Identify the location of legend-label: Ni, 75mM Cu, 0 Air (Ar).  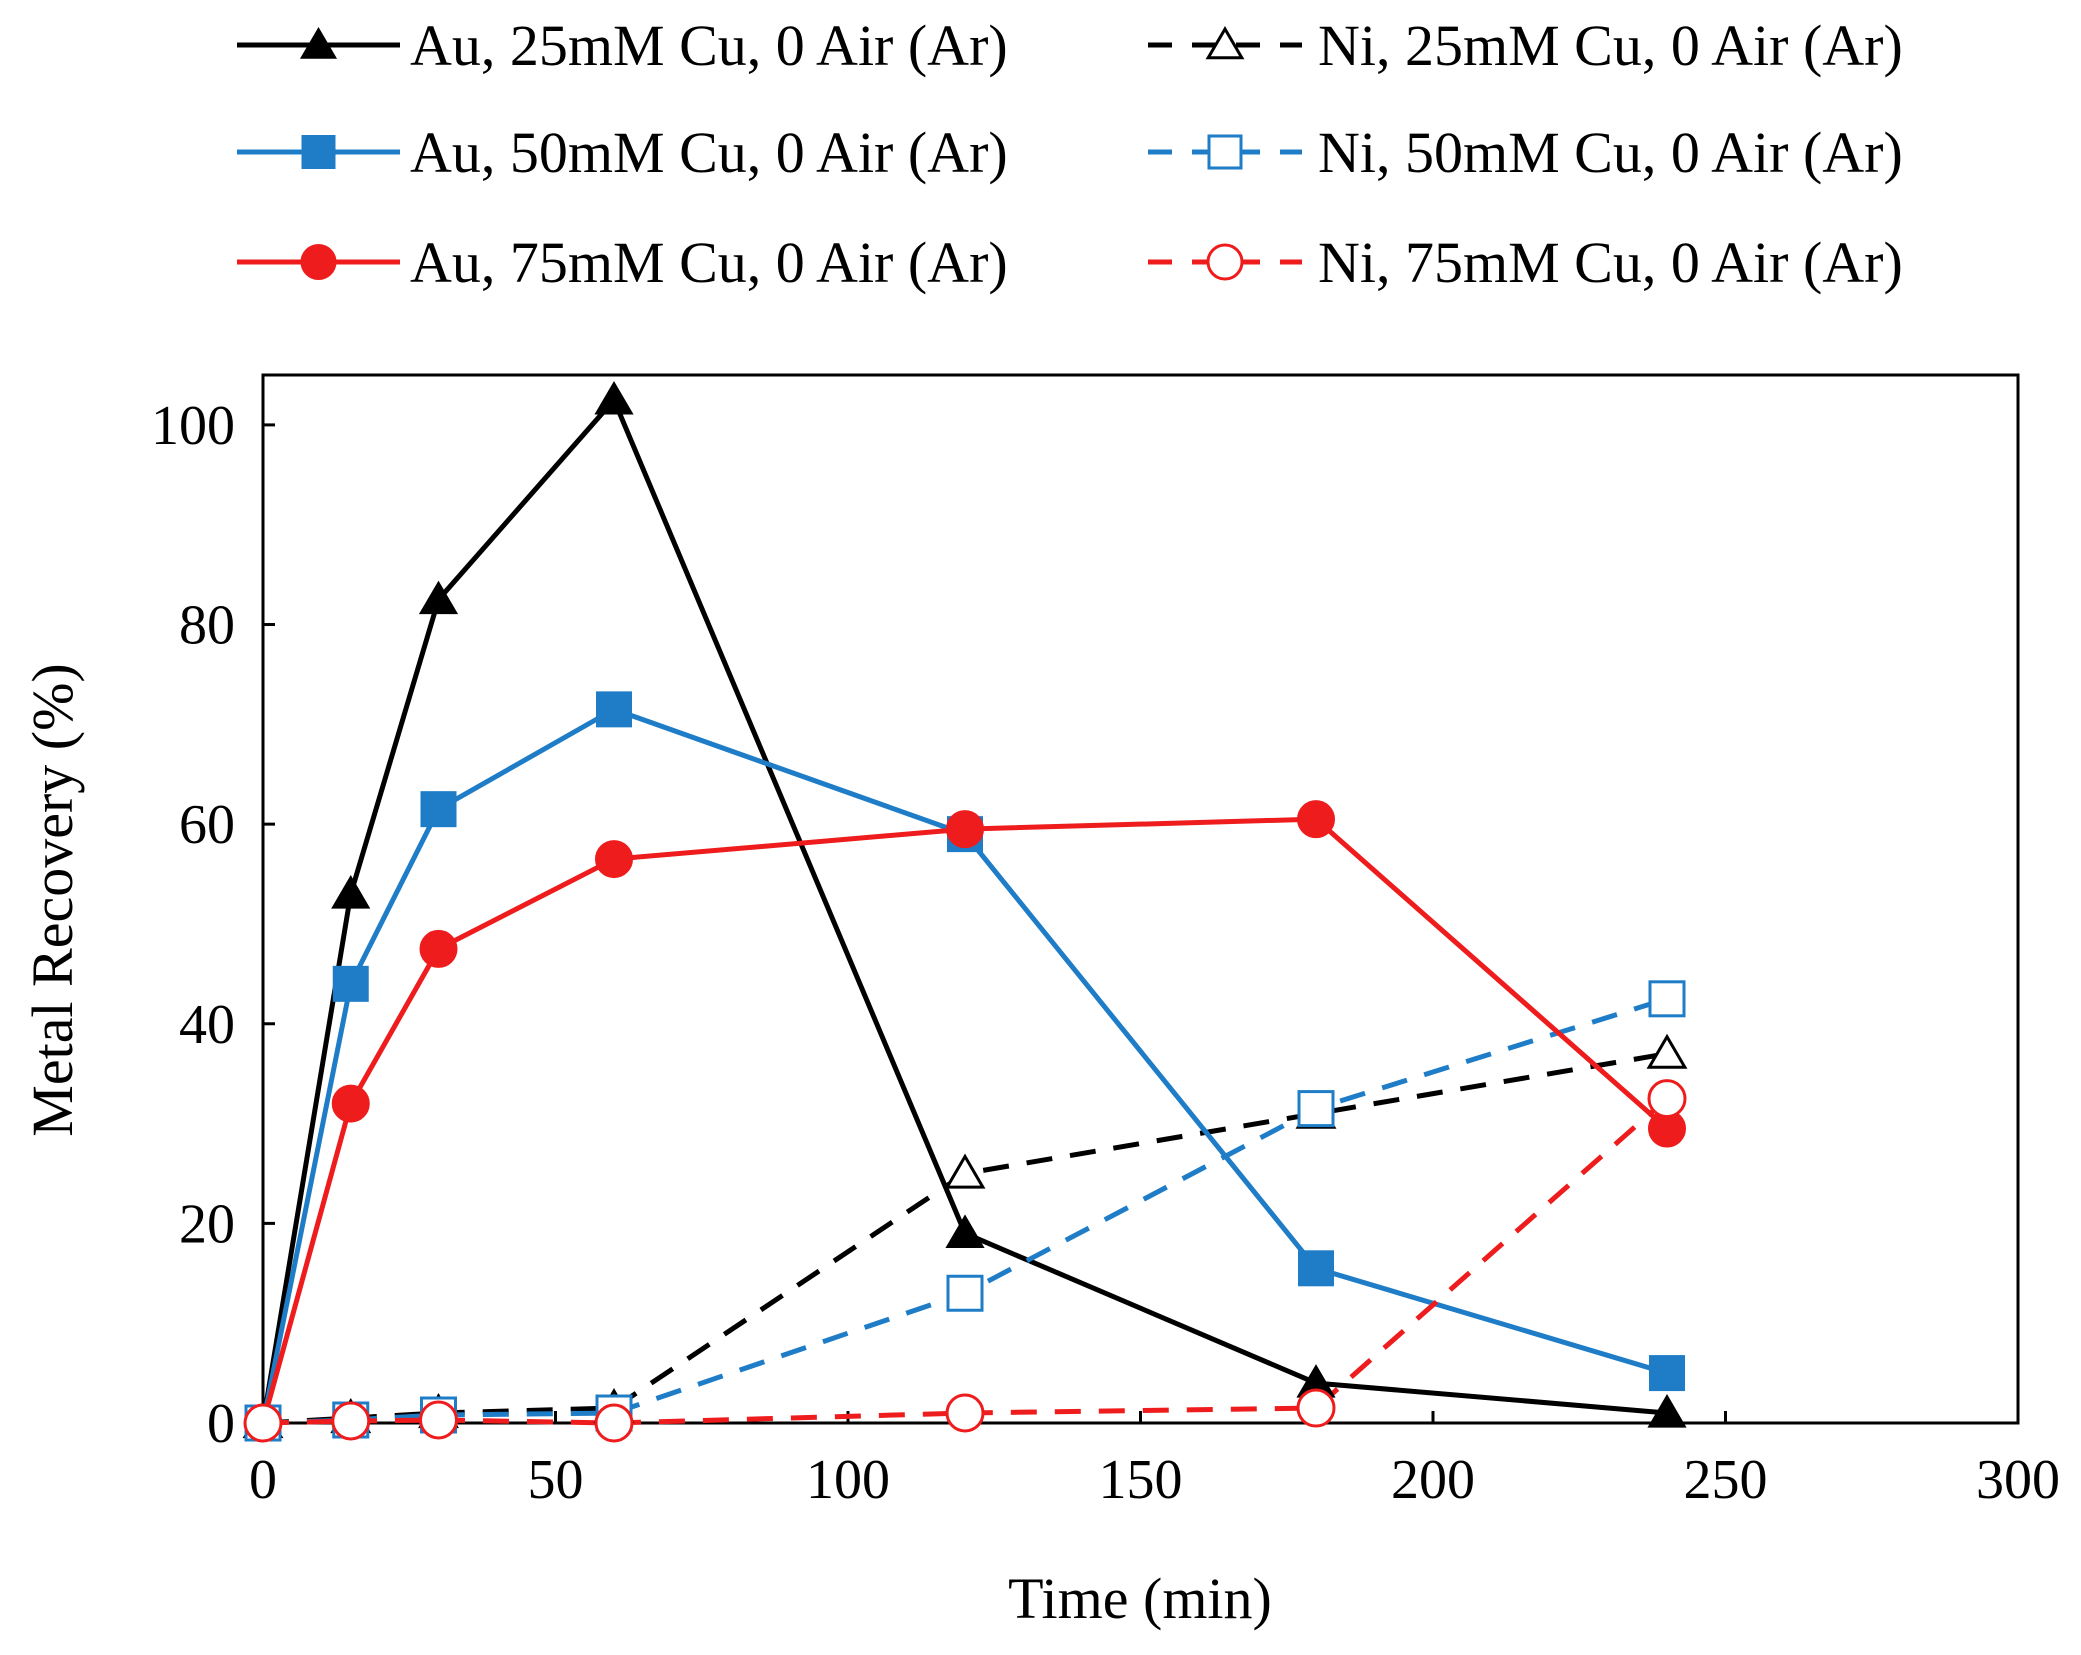
(1610, 262).